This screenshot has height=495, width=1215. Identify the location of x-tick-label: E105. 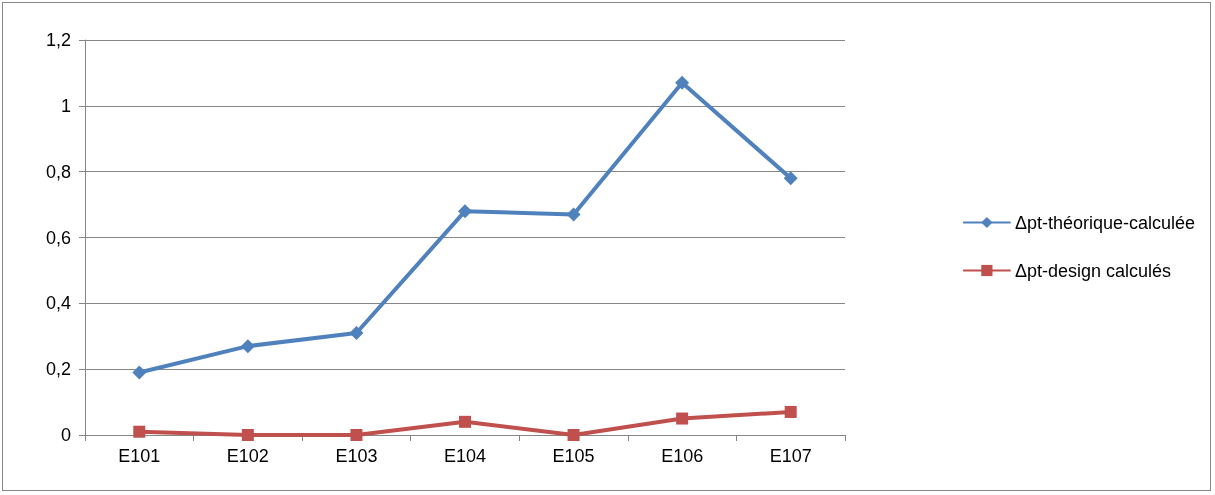
(573, 456).